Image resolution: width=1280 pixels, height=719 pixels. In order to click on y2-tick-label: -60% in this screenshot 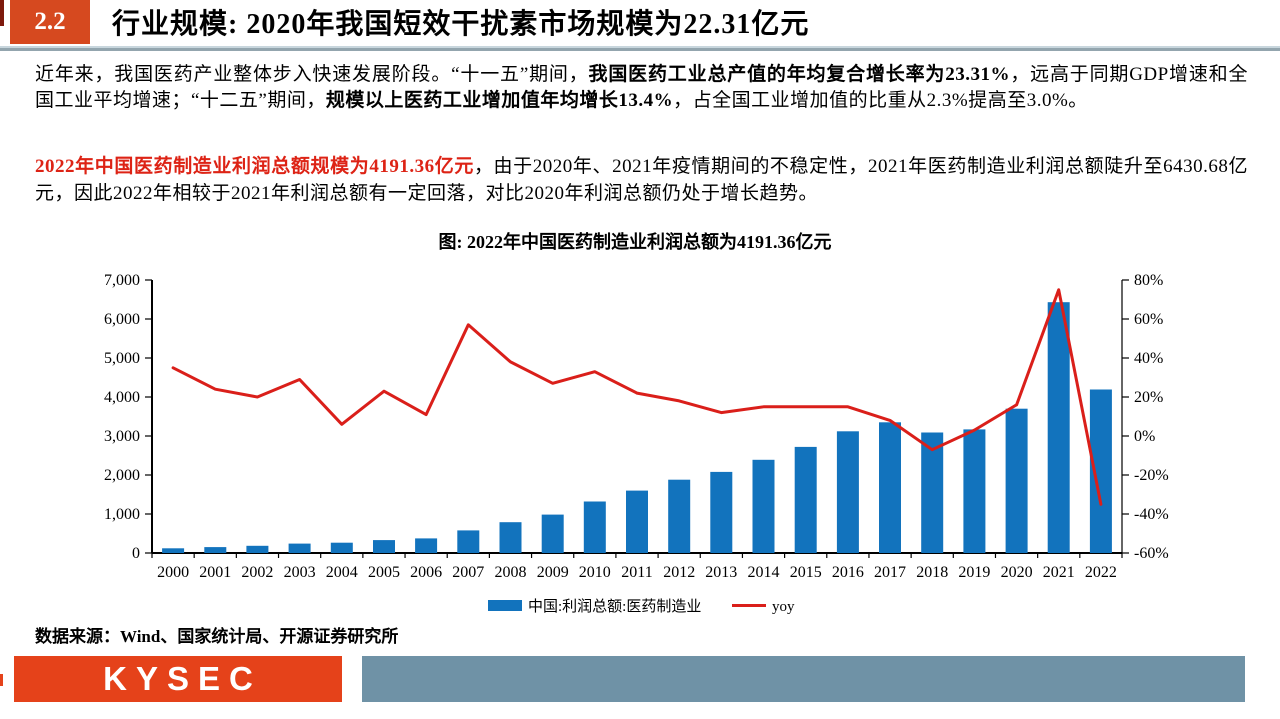, I will do `click(1151, 553)`.